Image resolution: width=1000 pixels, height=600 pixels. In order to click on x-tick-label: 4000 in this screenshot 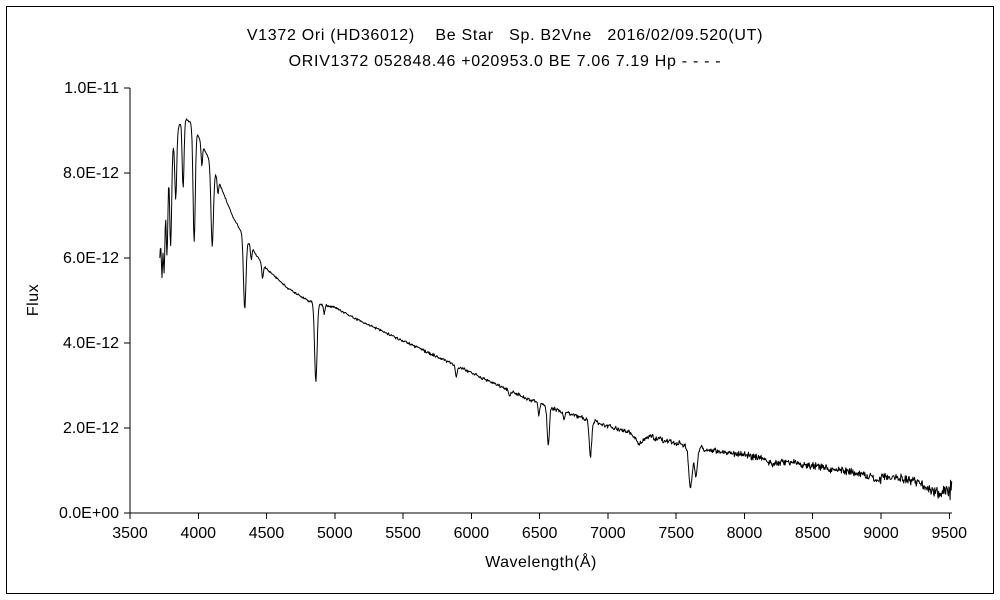, I will do `click(198, 533)`.